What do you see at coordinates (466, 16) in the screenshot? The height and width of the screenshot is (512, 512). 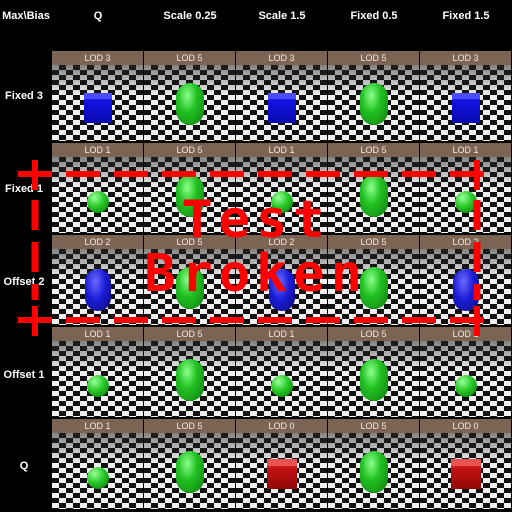 I see `column-header-fixed-15: Fixed 1.5` at bounding box center [466, 16].